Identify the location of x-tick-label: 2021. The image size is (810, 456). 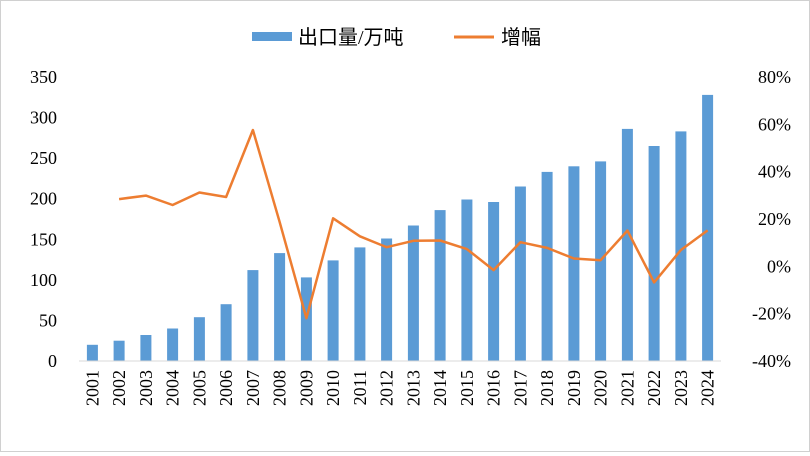
(627, 388).